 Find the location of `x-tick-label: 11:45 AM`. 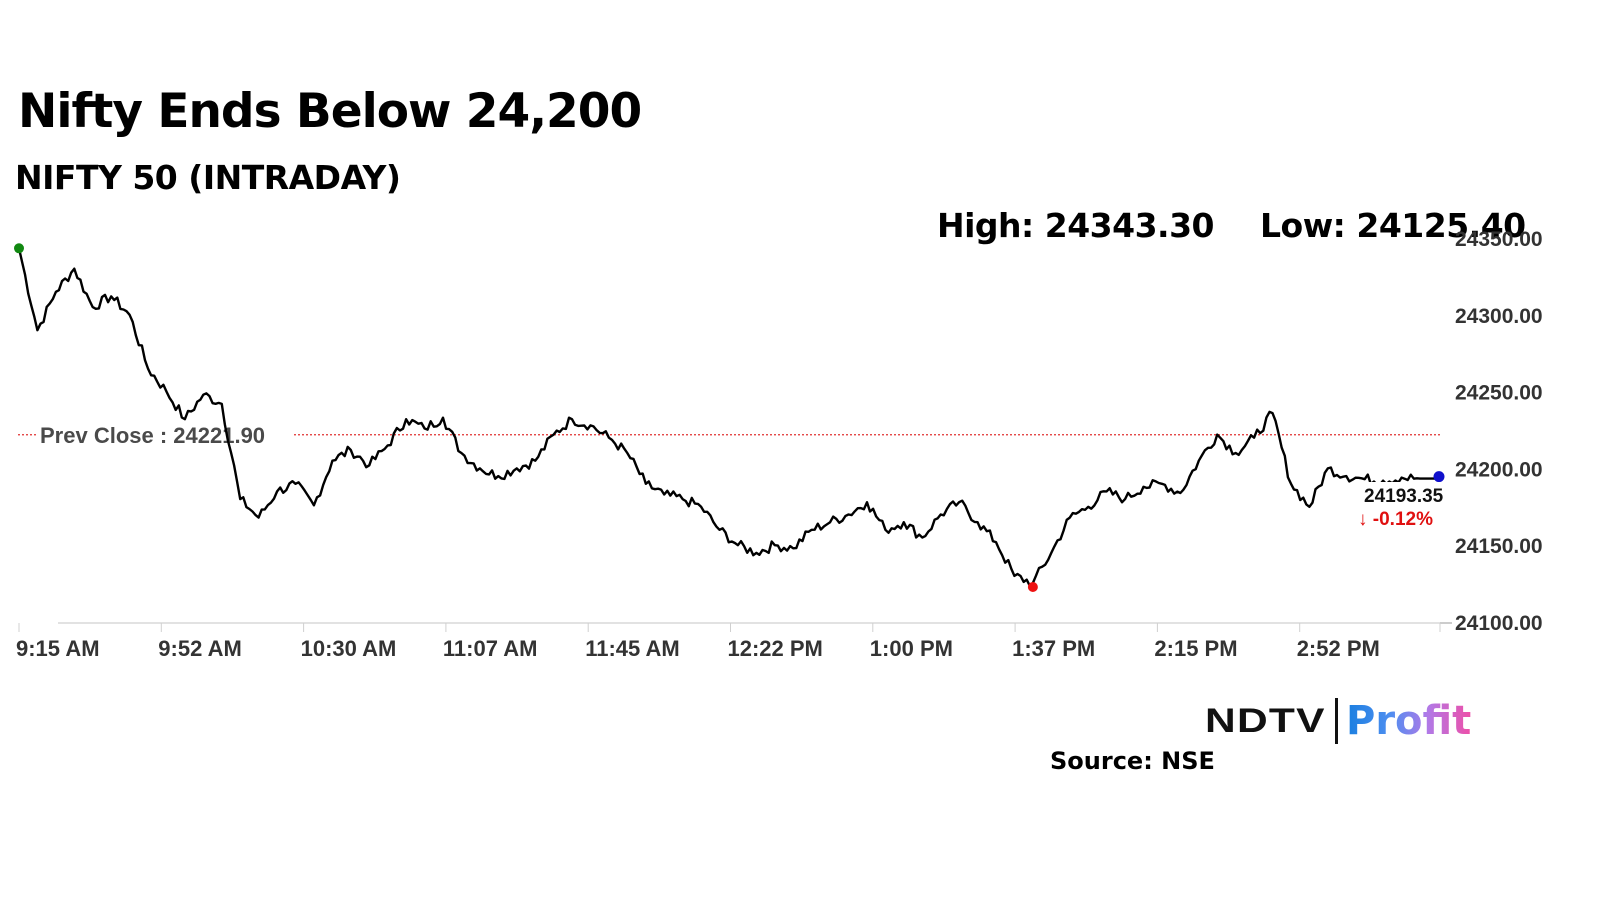

x-tick-label: 11:45 AM is located at coordinates (632, 648).